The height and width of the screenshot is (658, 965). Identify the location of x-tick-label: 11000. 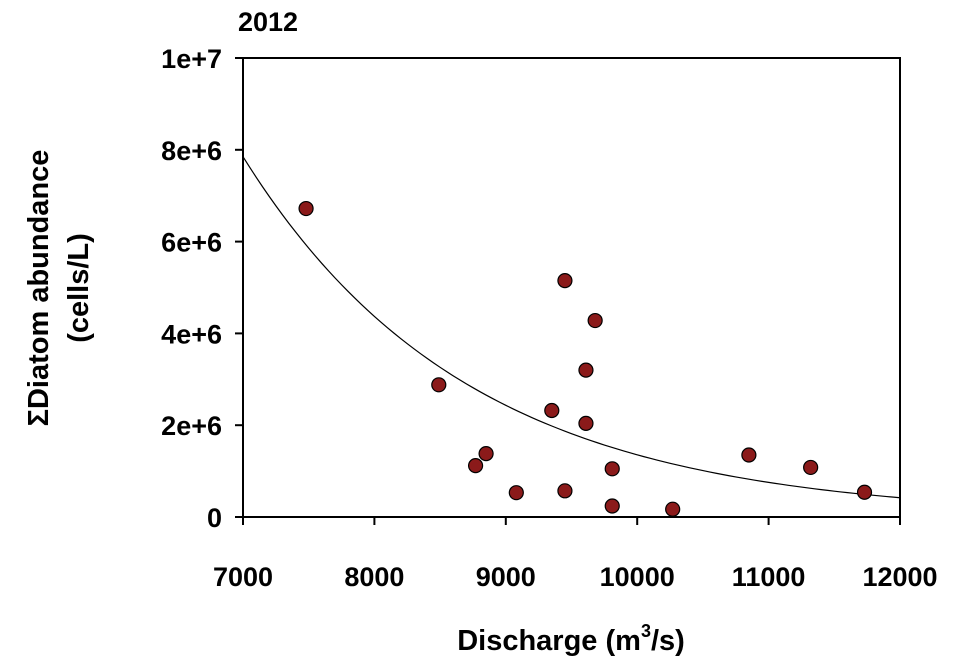
(769, 577).